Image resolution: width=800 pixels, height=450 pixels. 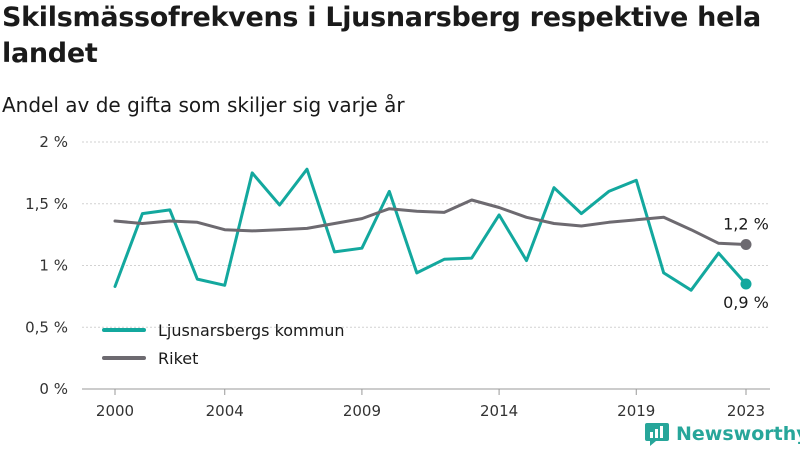 I want to click on series-endpoints: 0,9 % 1,2 %, so click(x=746, y=264).